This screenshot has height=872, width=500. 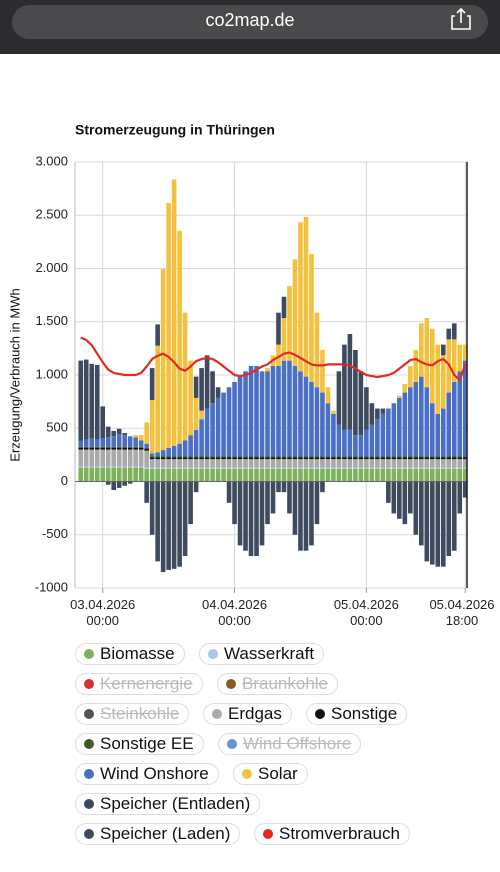 What do you see at coordinates (139, 684) in the screenshot?
I see `legend-item: Kernenergie` at bounding box center [139, 684].